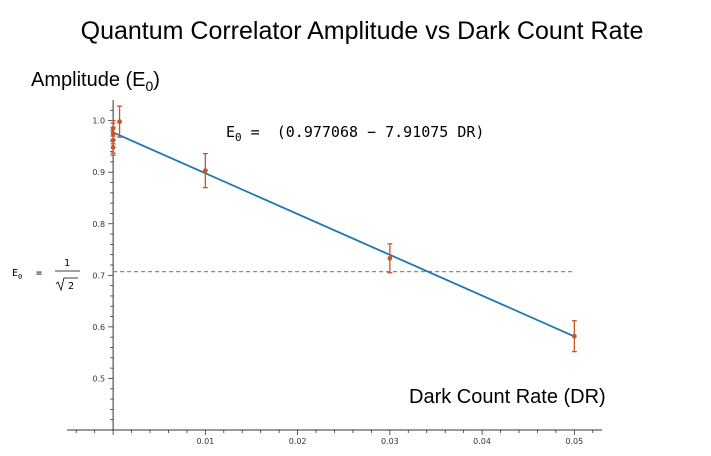  Describe the element at coordinates (355, 133) in the screenshot. I see `fit-equation: E0 = (0.977068 − 7.91075 DR)` at that location.